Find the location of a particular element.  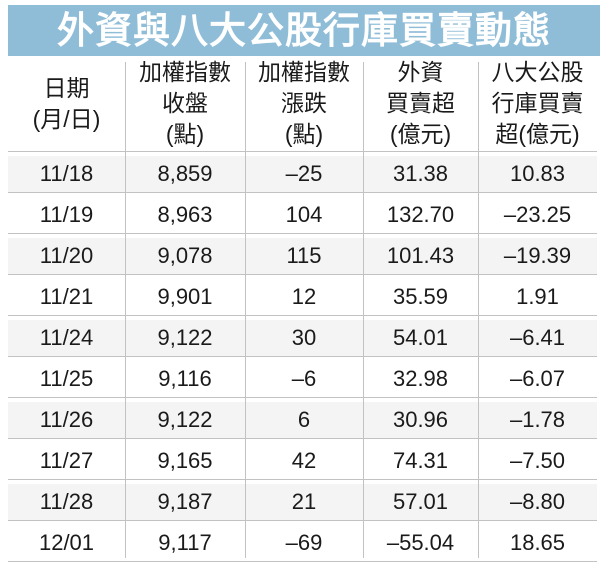

cell-foreign-net: 57.01 is located at coordinates (420, 501).